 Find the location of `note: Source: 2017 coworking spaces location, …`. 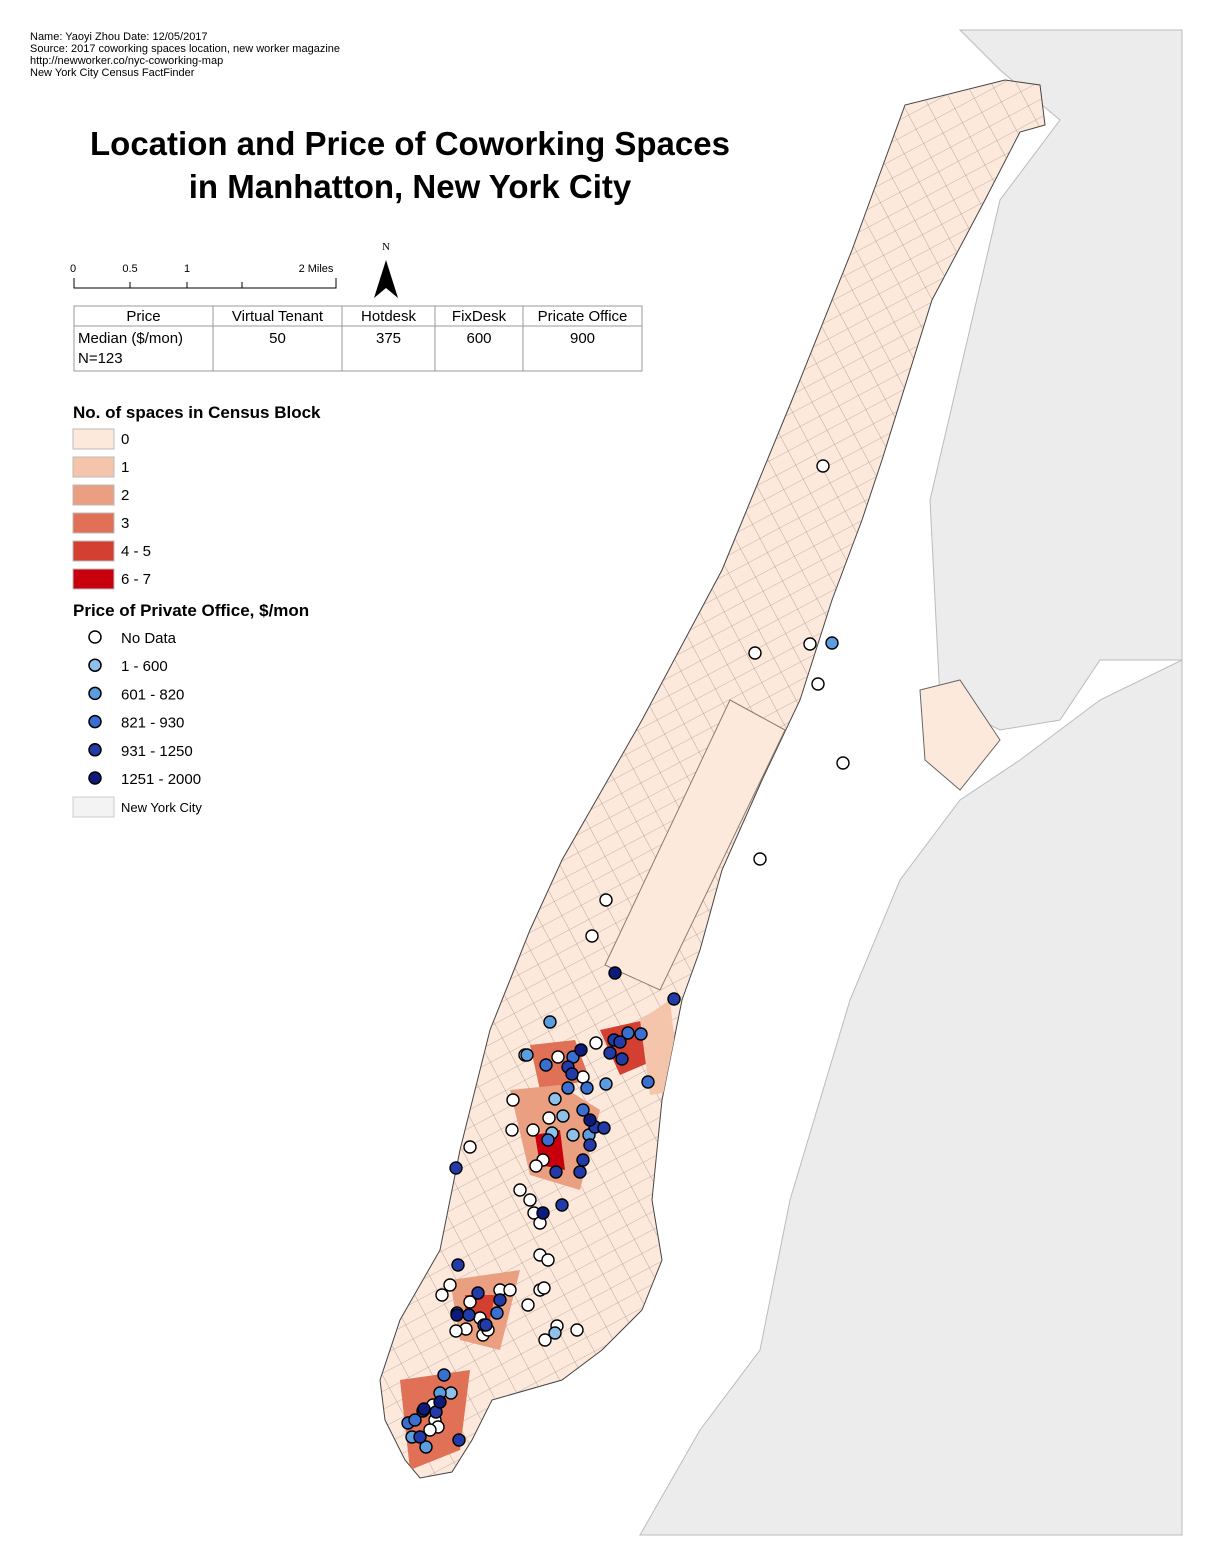

note: Source: 2017 coworking spaces location, … is located at coordinates (185, 49).